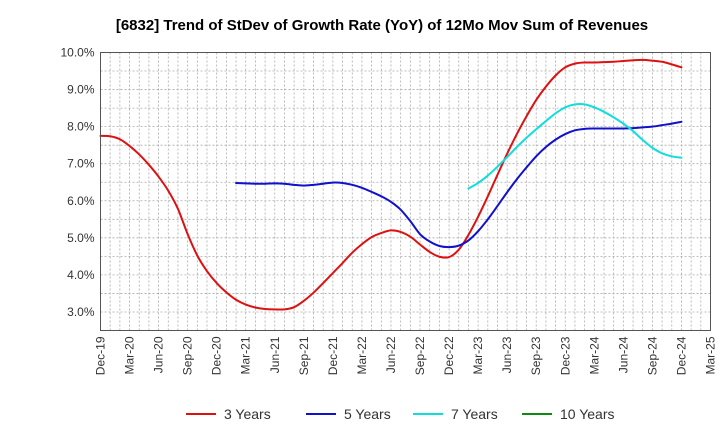  What do you see at coordinates (188, 355) in the screenshot?
I see `x-tick-label: Sep-20` at bounding box center [188, 355].